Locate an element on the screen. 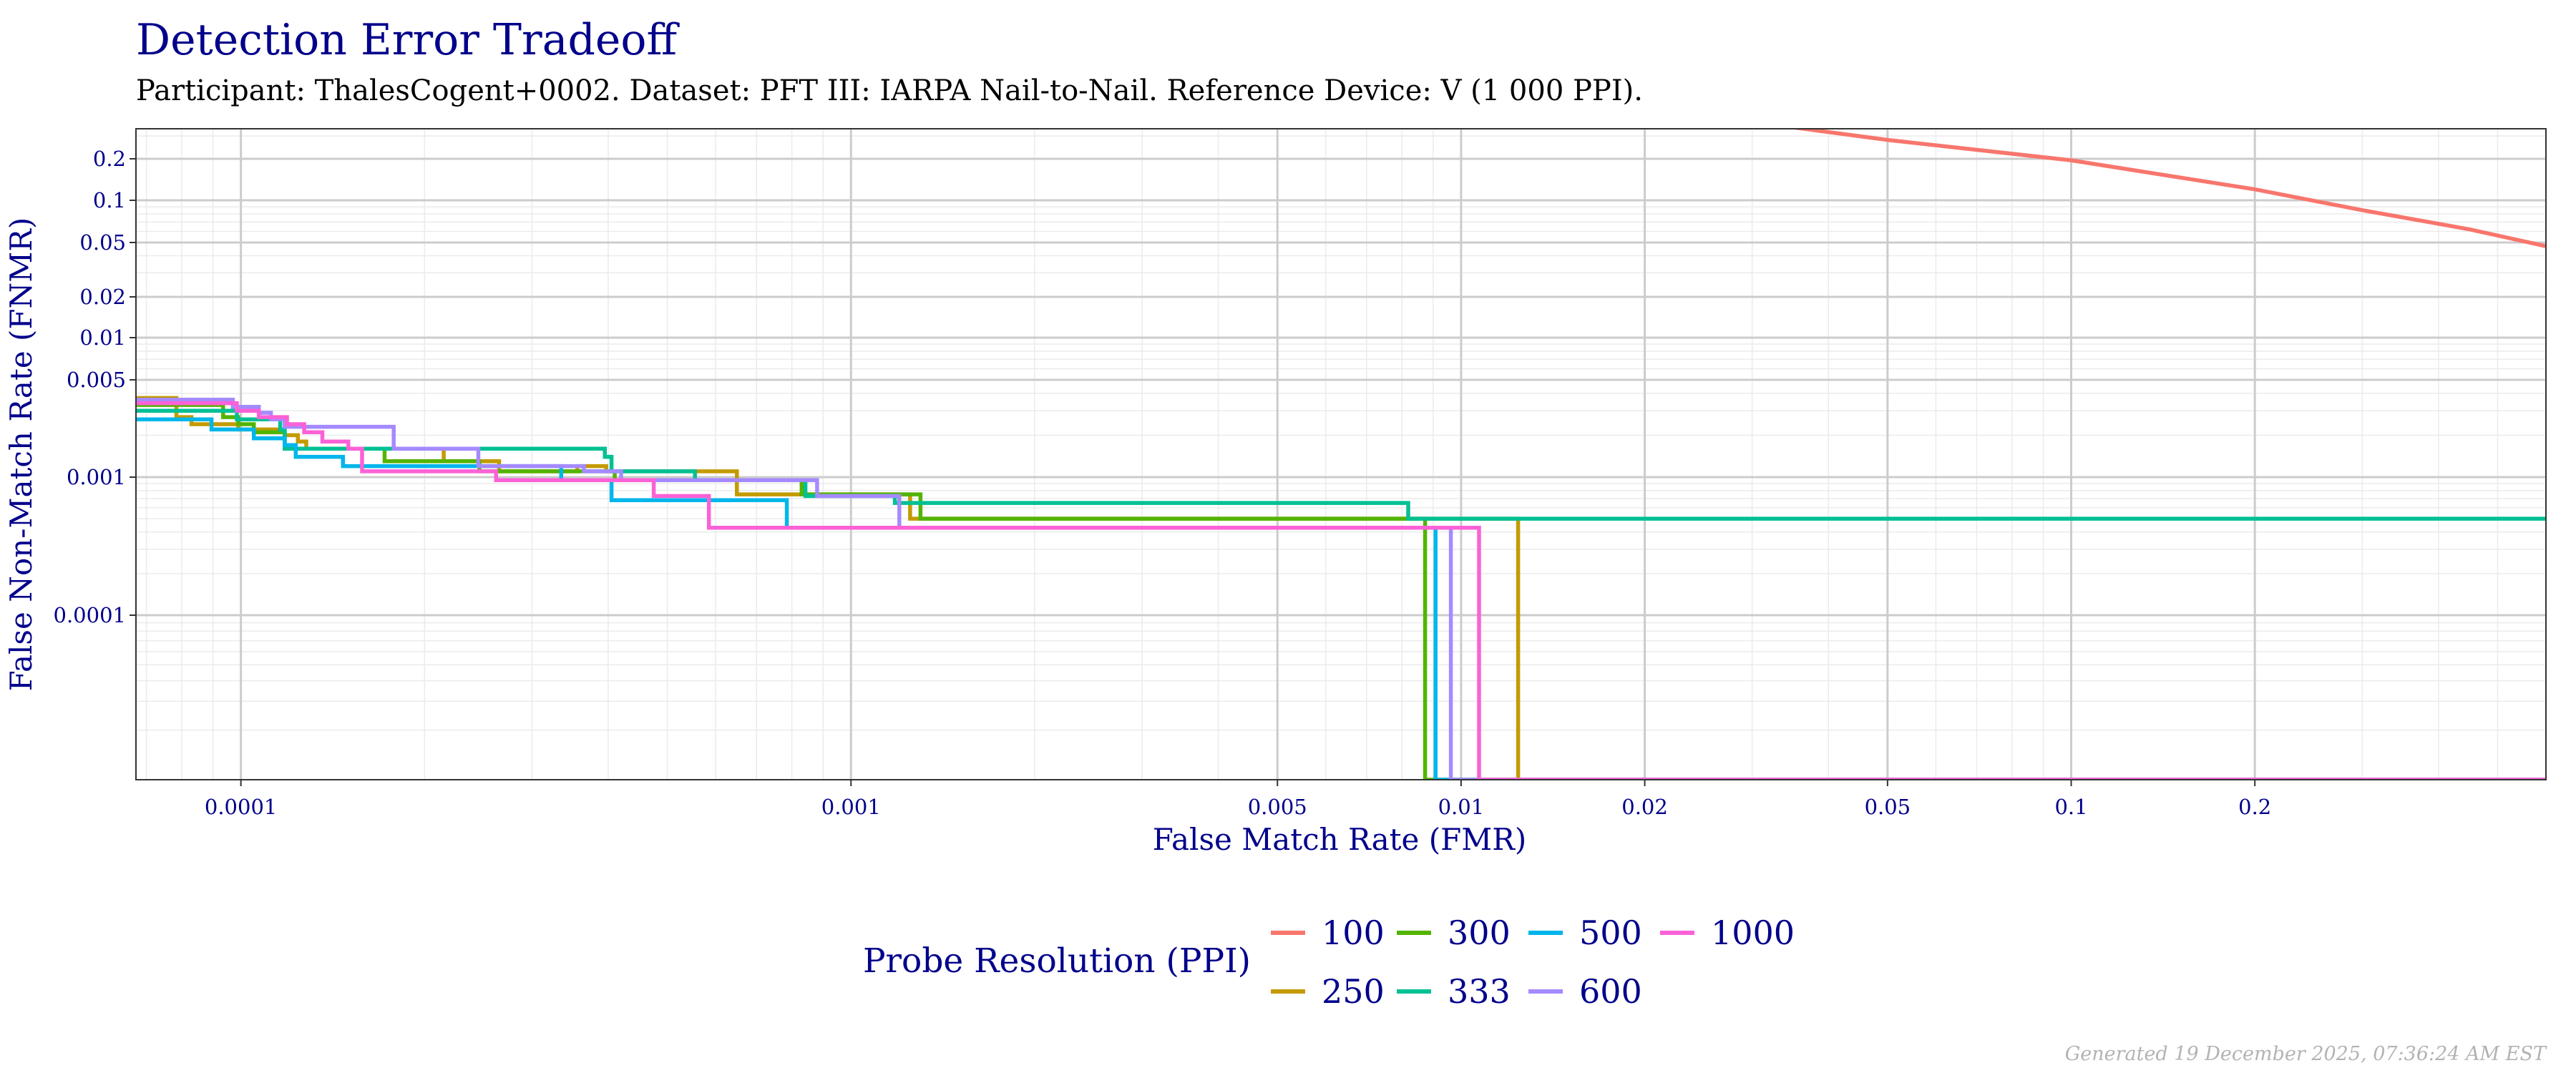 This screenshot has height=1073, width=2576. x-tick-label: 0.01 is located at coordinates (1461, 807).